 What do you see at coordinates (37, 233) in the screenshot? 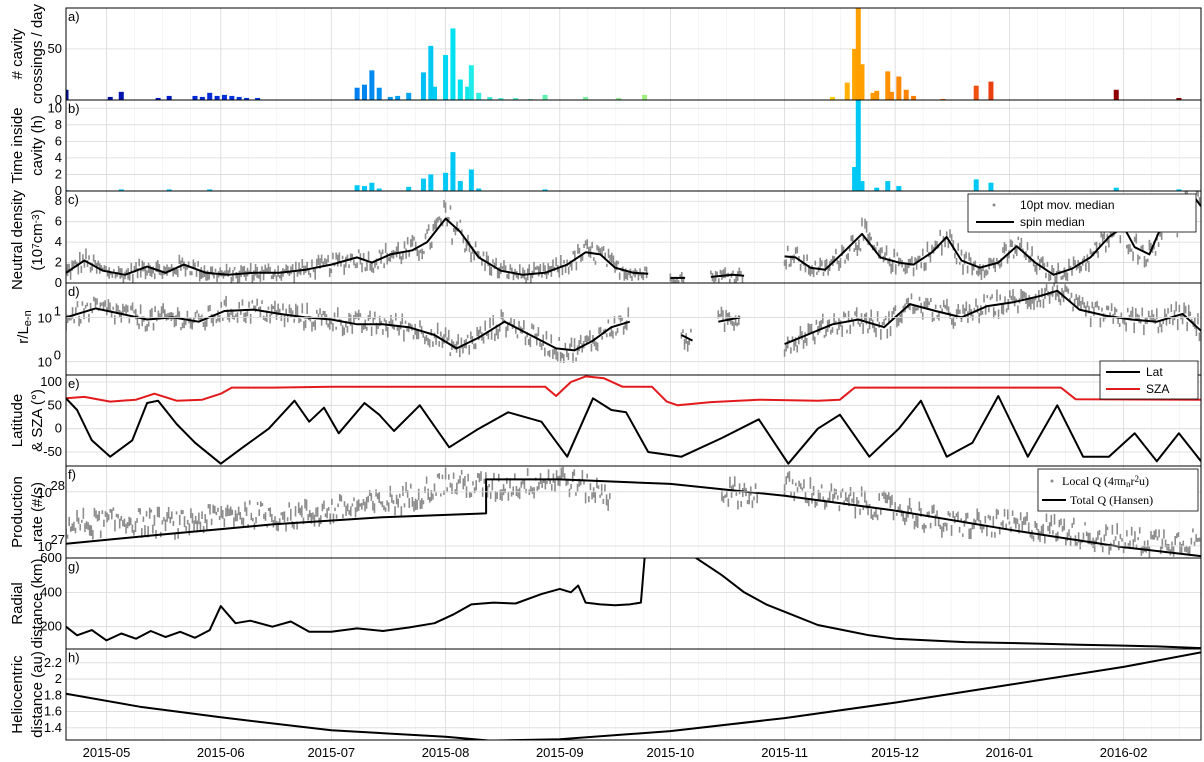
I see `y-axis-label-part: cm` at bounding box center [37, 233].